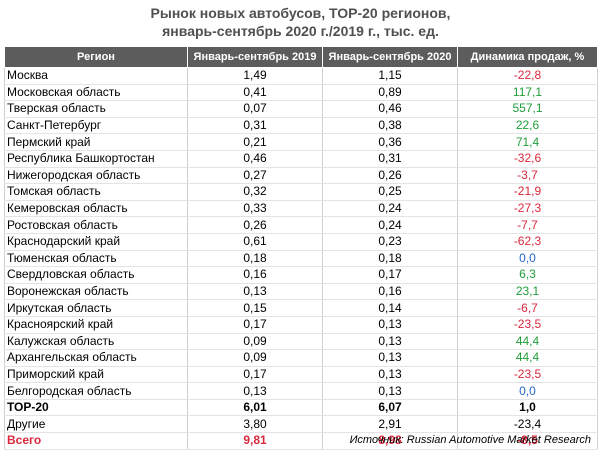 The width and height of the screenshot is (601, 452). What do you see at coordinates (390, 441) in the screenshot?
I see `value-2020-cell: 8,98` at bounding box center [390, 441].